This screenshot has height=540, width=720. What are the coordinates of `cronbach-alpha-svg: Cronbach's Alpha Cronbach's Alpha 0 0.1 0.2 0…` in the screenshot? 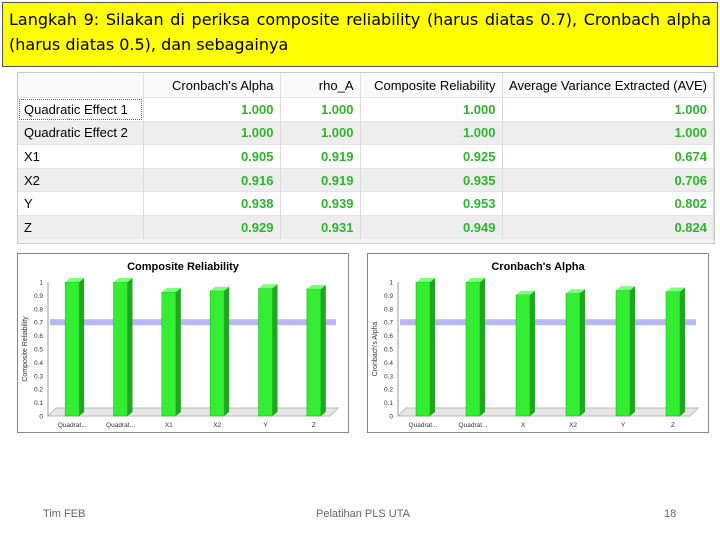 It's located at (536, 345).